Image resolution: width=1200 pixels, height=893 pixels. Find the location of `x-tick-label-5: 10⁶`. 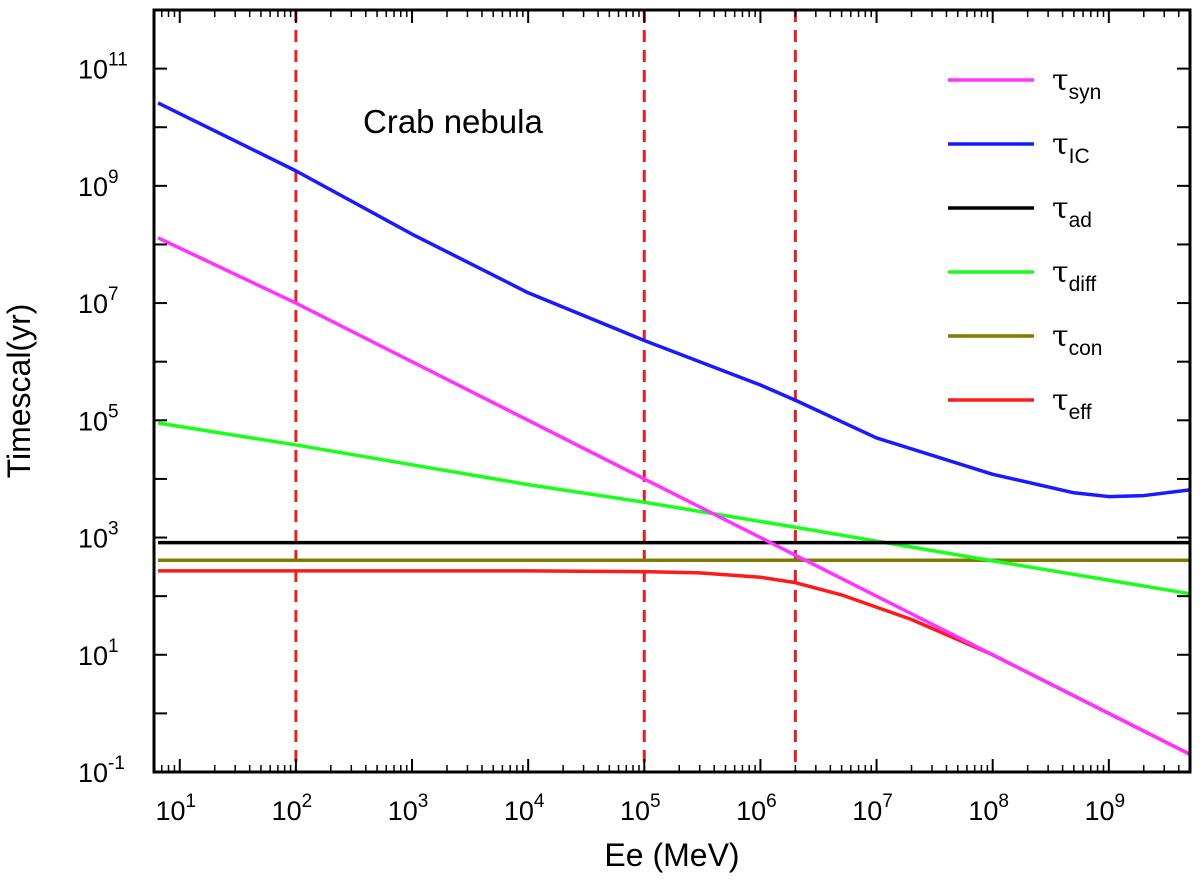

x-tick-label-5: 10⁶ is located at coordinates (756, 808).